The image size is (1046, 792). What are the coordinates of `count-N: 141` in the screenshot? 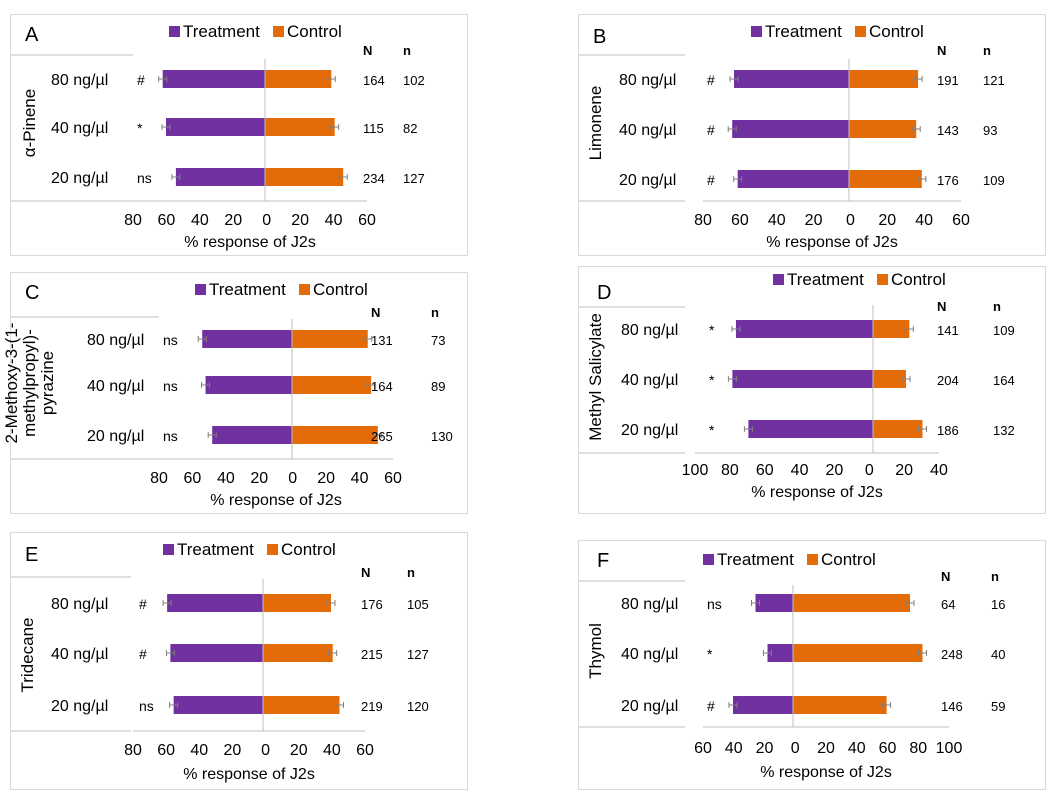 It's located at (948, 330).